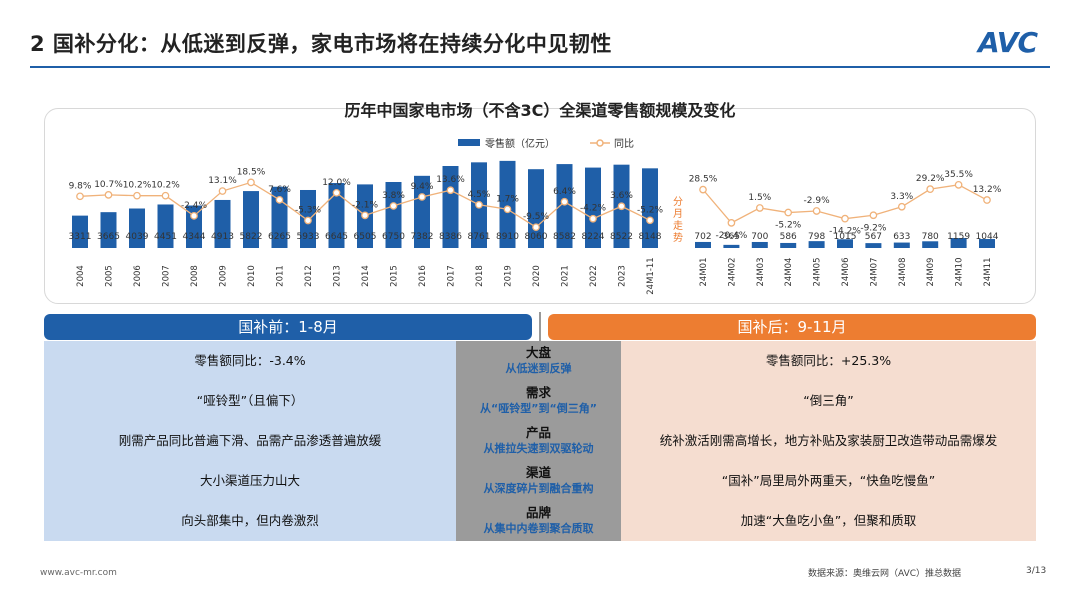 The image size is (1080, 608). What do you see at coordinates (538, 472) in the screenshot?
I see `dimension-title: 渠道` at bounding box center [538, 472].